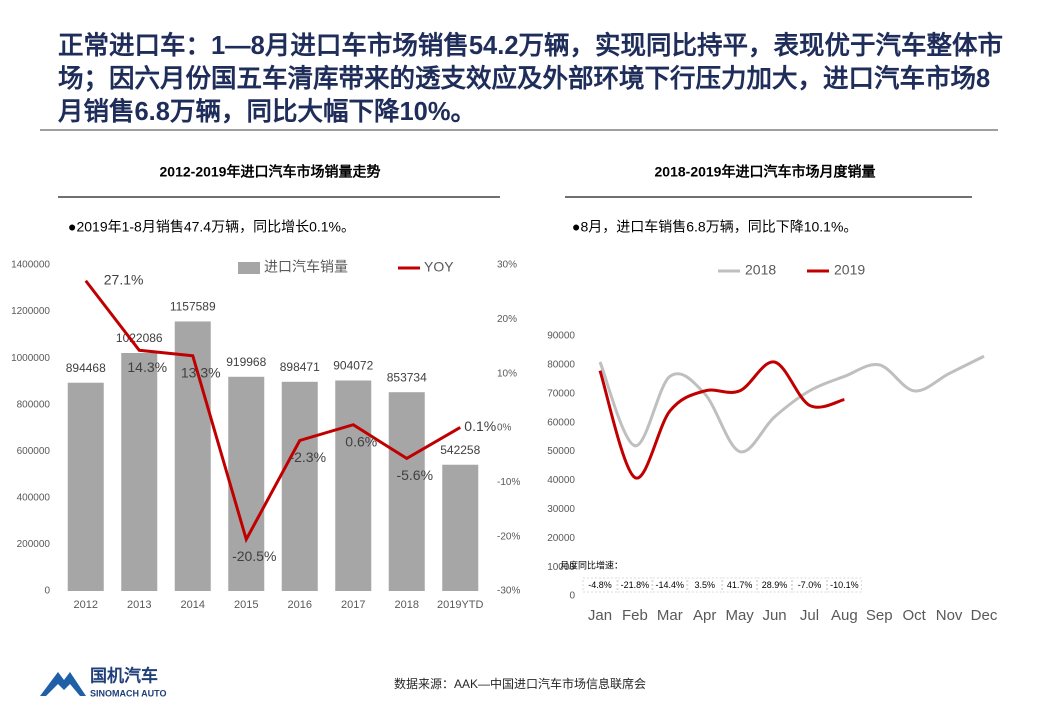  Describe the element at coordinates (561, 480) in the screenshot. I see `y-tick-label: 40000` at that location.